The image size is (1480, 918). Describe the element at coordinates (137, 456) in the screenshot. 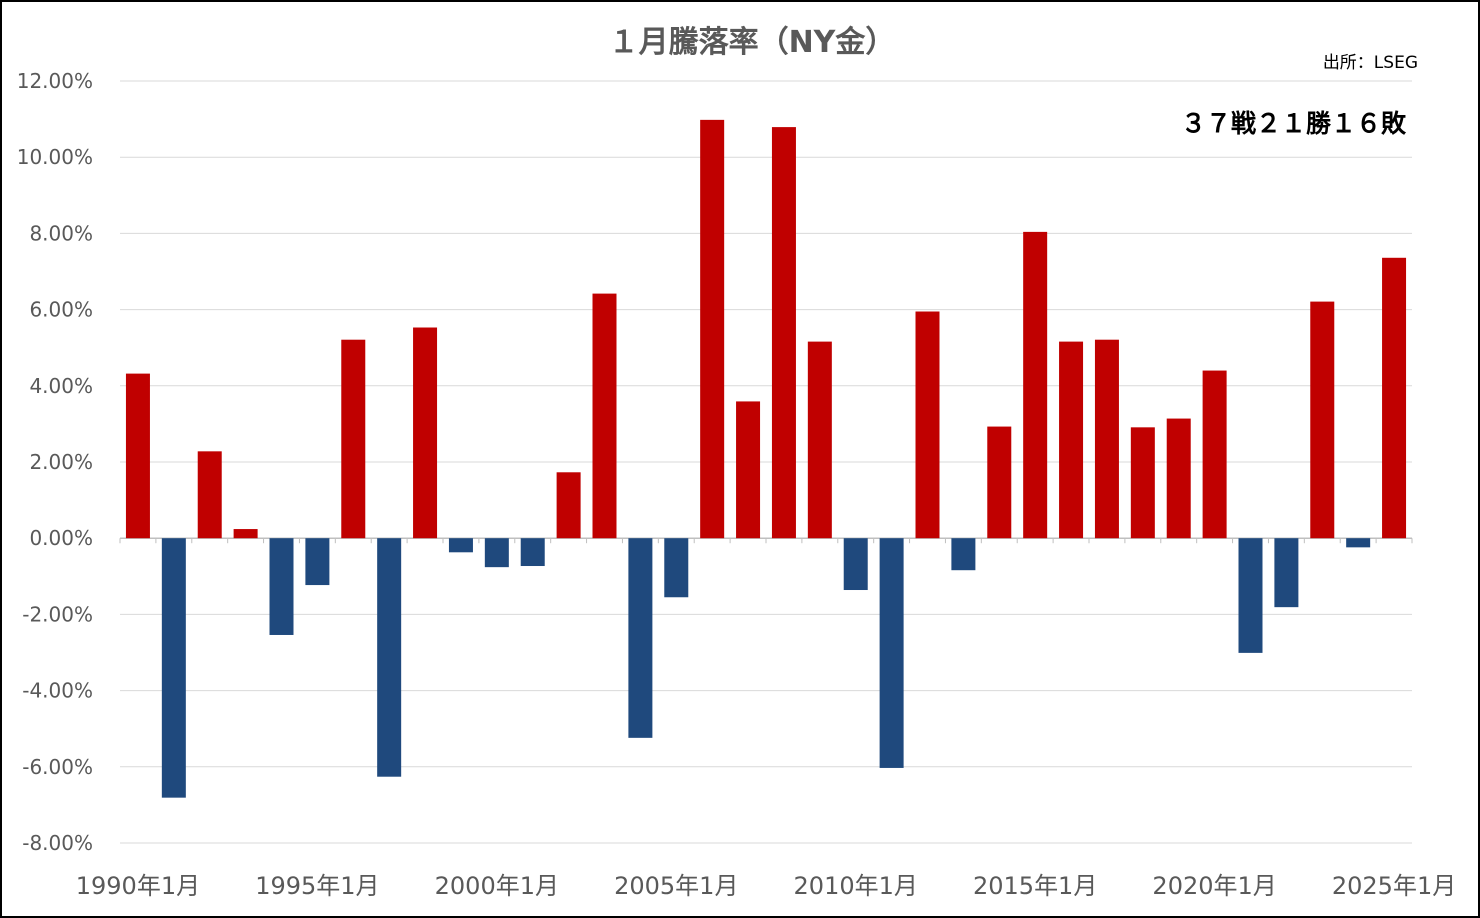

I see `bar-1990` at that location.